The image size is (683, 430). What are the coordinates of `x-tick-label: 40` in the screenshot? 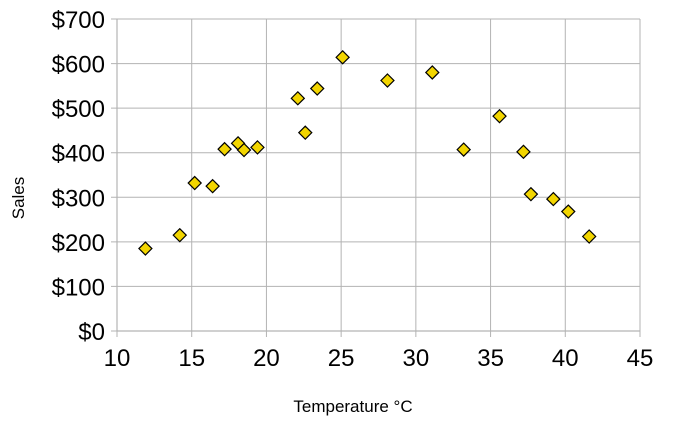 It's located at (565, 358).